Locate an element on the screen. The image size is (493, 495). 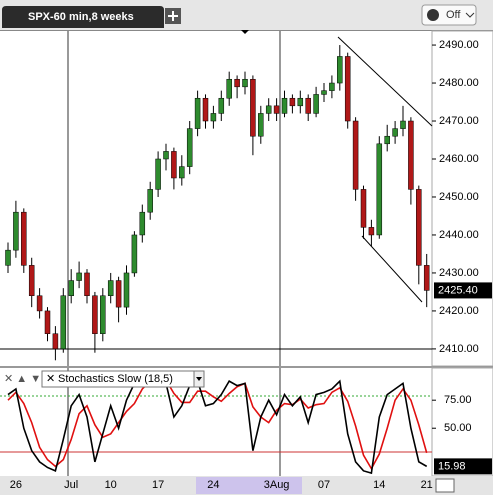
last-k-label: 15.98 is located at coordinates (452, 466).